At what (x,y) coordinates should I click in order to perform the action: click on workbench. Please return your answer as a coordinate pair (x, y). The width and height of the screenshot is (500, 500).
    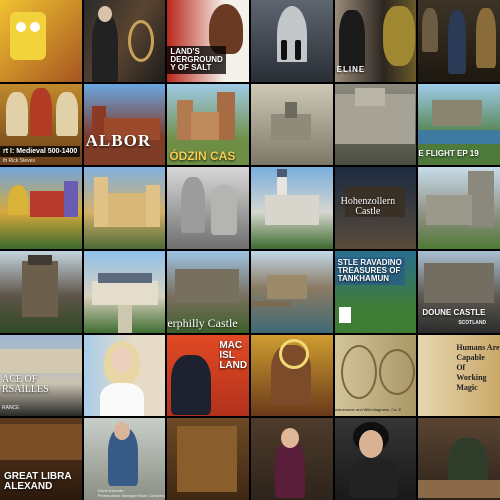
    Looking at the image, I should click on (459, 489).